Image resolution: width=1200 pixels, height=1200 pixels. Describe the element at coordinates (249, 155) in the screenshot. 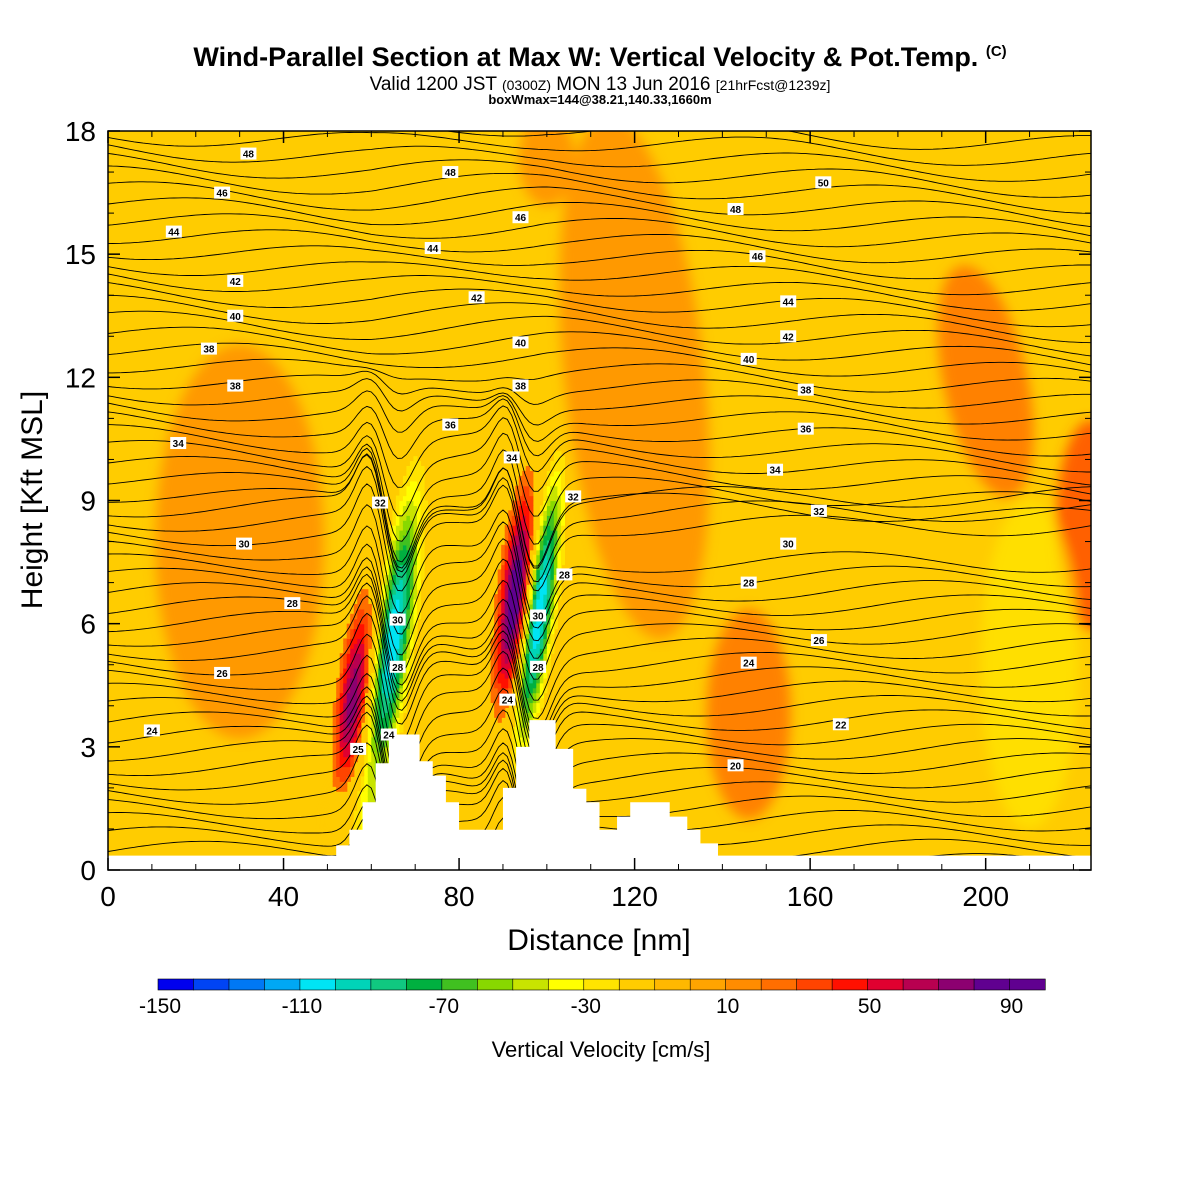

I see `contour-label-text: 48` at that location.